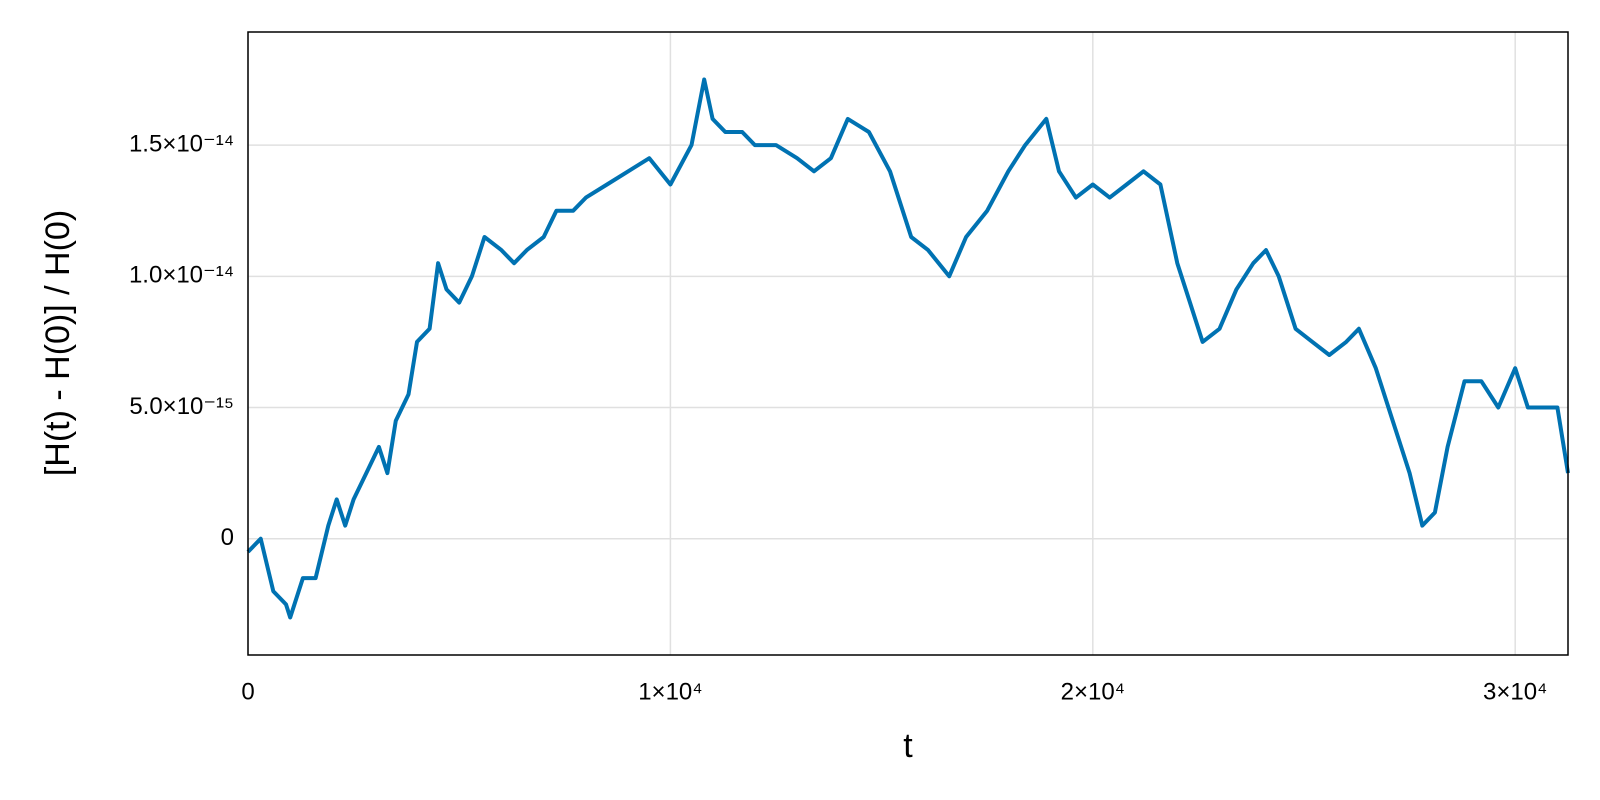 This screenshot has height=800, width=1600. What do you see at coordinates (181, 275) in the screenshot?
I see `y-tick-label: 1.0×10⁻¹⁴` at bounding box center [181, 275].